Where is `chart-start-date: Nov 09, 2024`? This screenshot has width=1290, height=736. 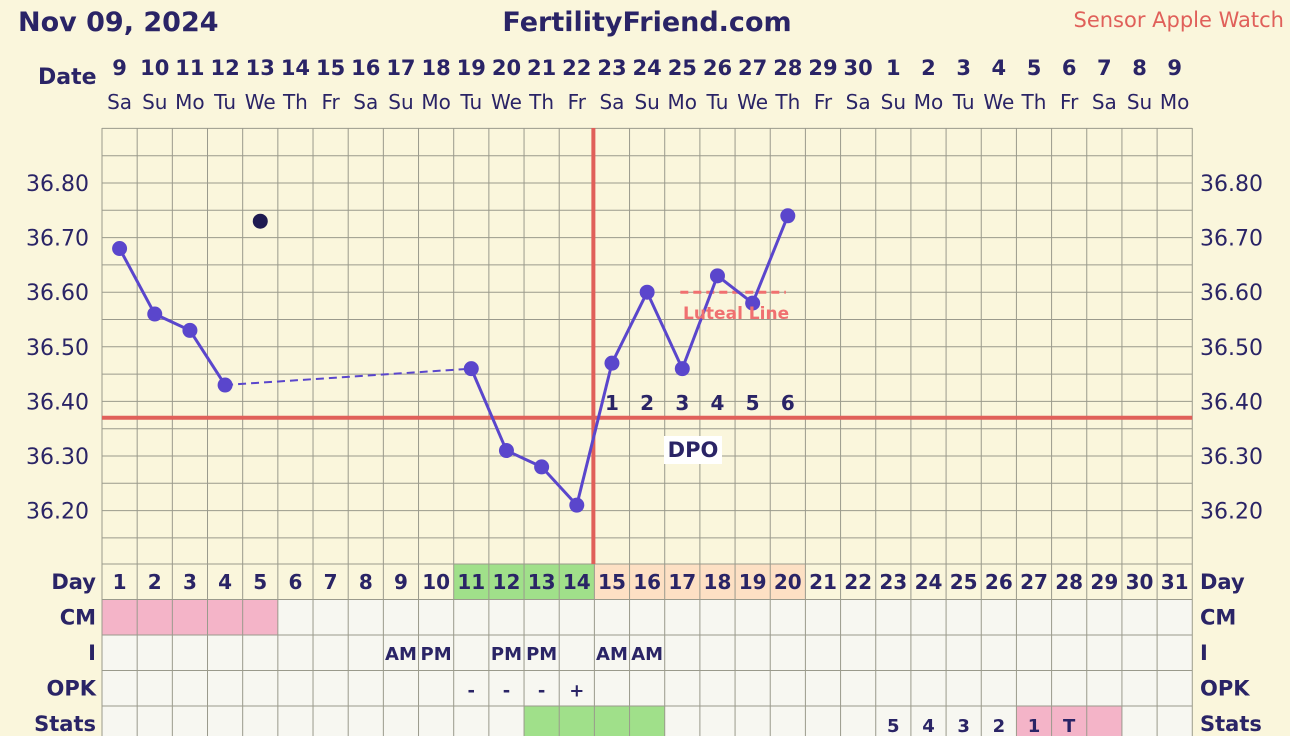
chart-start-date: Nov 09, 2024 is located at coordinates (118, 22).